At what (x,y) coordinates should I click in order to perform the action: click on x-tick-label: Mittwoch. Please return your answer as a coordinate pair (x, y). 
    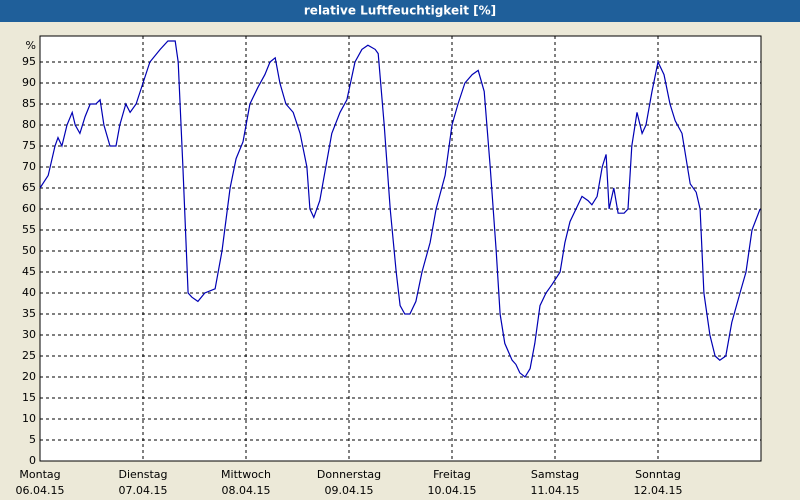
    Looking at the image, I should click on (246, 474).